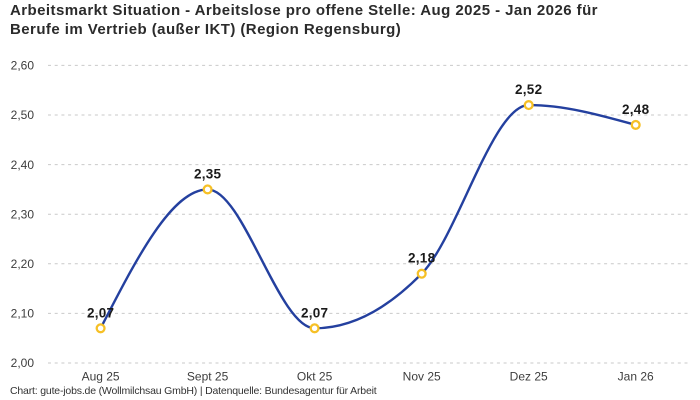  What do you see at coordinates (528, 89) in the screenshot?
I see `svg-text: 2,52` at bounding box center [528, 89].